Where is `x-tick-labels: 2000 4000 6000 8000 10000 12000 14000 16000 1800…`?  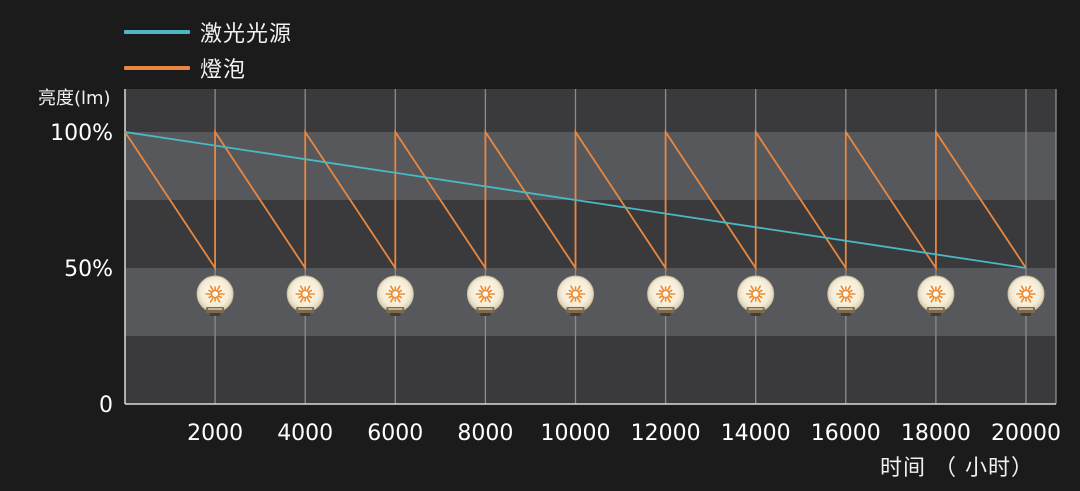
x-tick-labels: 2000 4000 6000 8000 10000 12000 14000 16000 1800… is located at coordinates (624, 433).